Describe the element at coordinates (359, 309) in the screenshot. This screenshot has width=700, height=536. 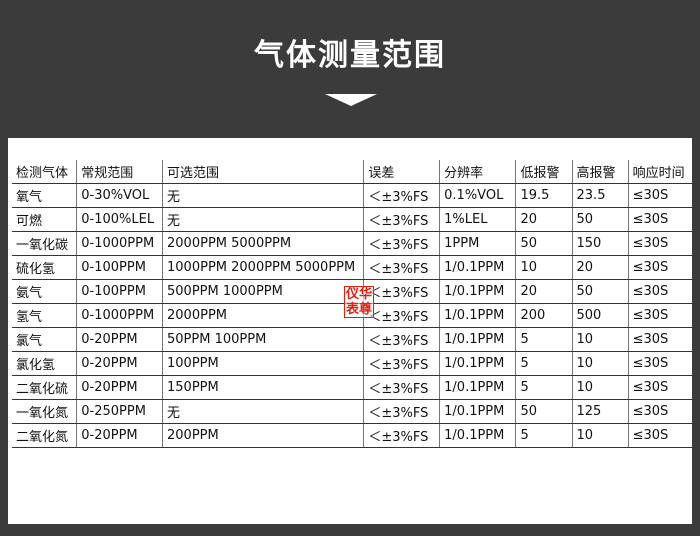
I see `stamp-line: 表尊` at that location.